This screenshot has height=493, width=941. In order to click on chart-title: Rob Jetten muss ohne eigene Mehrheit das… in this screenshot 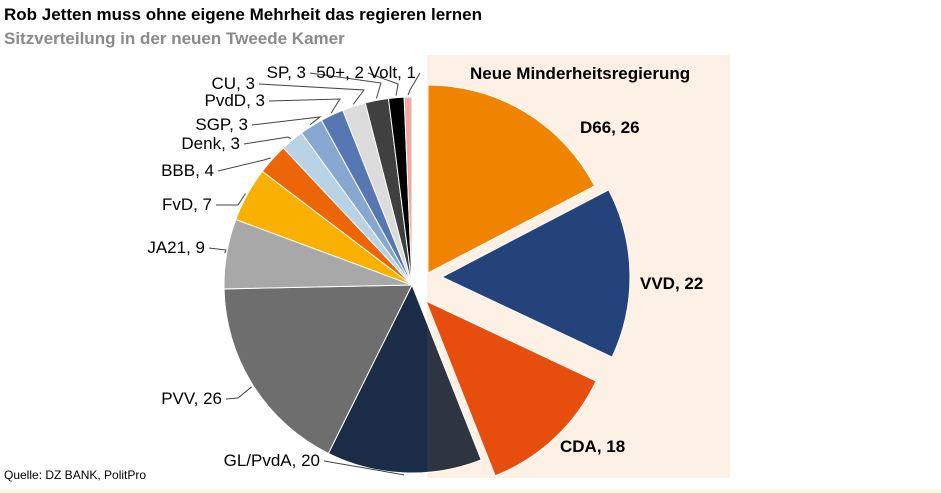, I will do `click(243, 14)`.